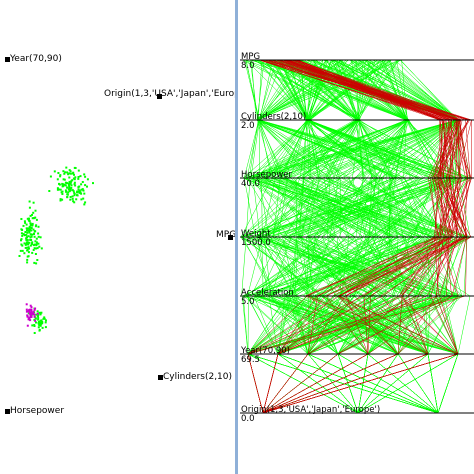 The image size is (474, 474). What do you see at coordinates (273, 117) in the screenshot?
I see `axis-name-label: Cylinders(2,10)` at bounding box center [273, 117].